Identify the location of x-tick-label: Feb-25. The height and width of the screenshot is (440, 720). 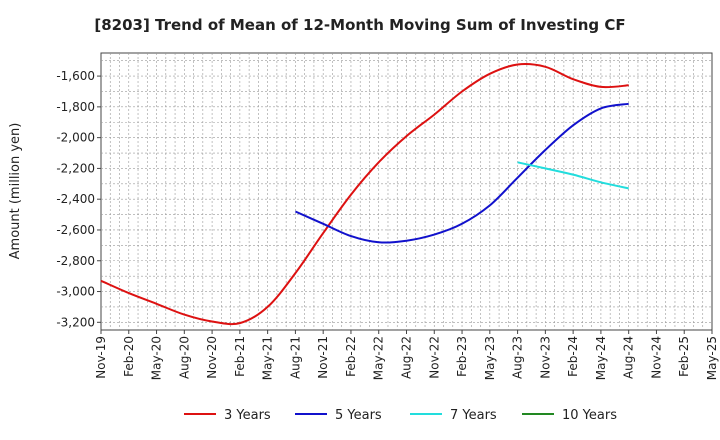
(684, 356).